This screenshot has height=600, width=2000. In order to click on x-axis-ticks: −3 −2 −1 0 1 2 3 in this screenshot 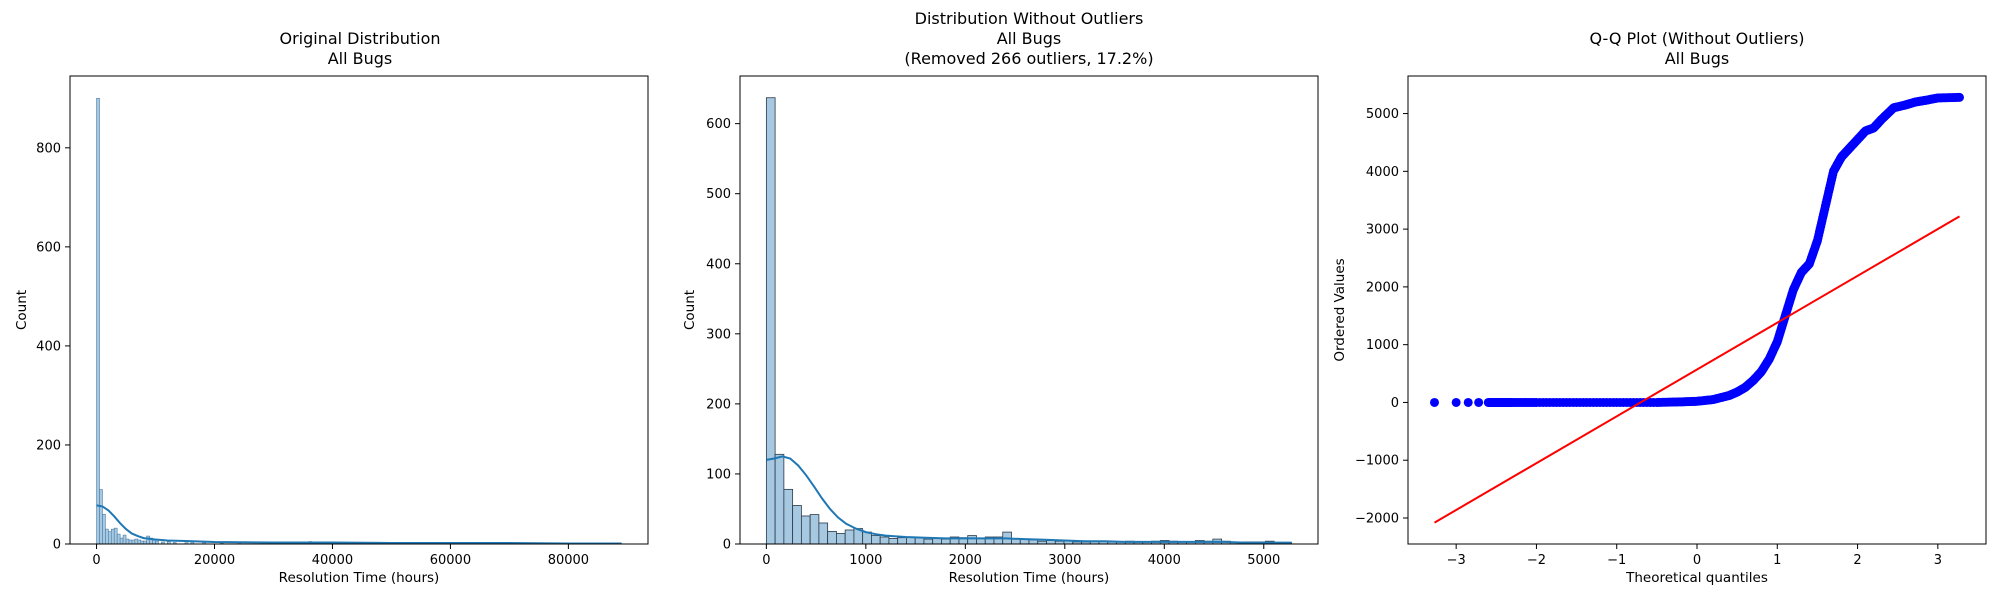, I will do `click(1694, 556)`.